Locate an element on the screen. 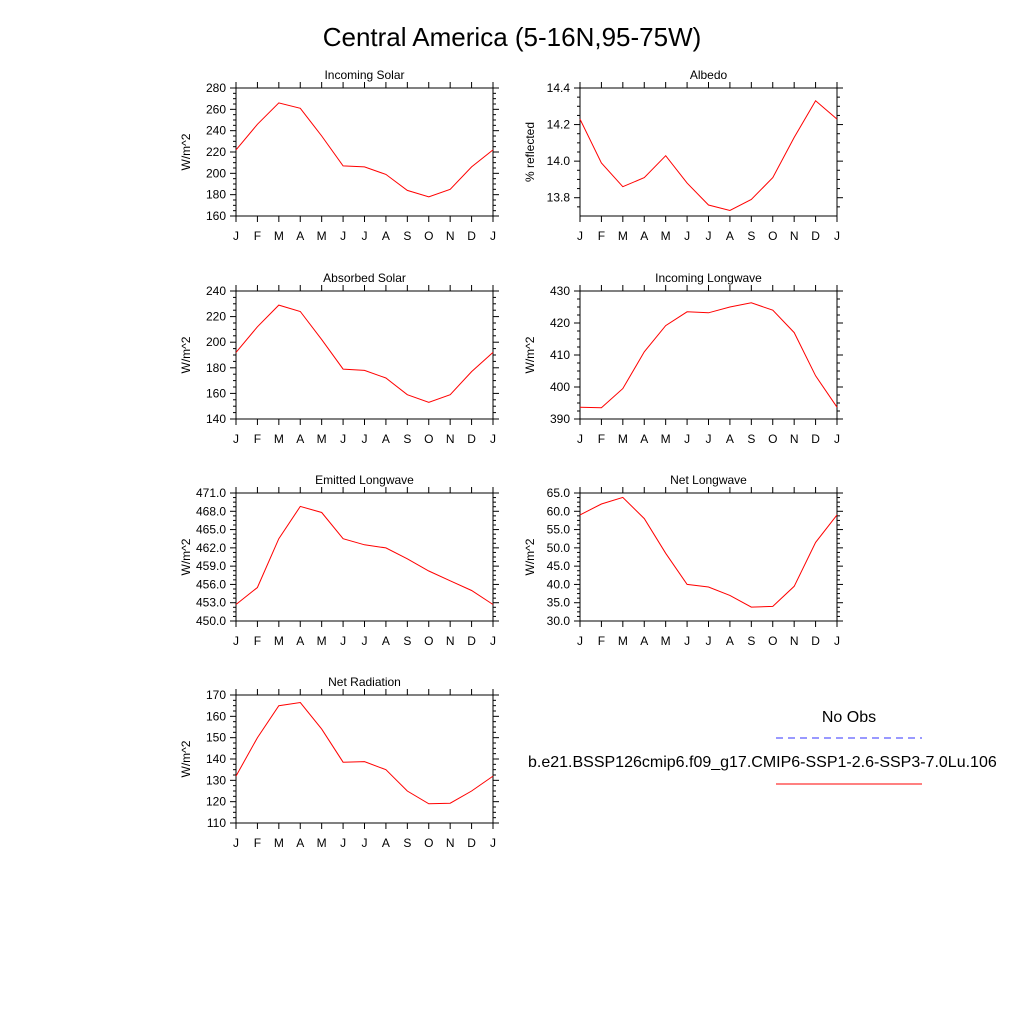 The height and width of the screenshot is (1024, 1024). figure-title: Central America (5-16N,95-75W) is located at coordinates (512, 37).